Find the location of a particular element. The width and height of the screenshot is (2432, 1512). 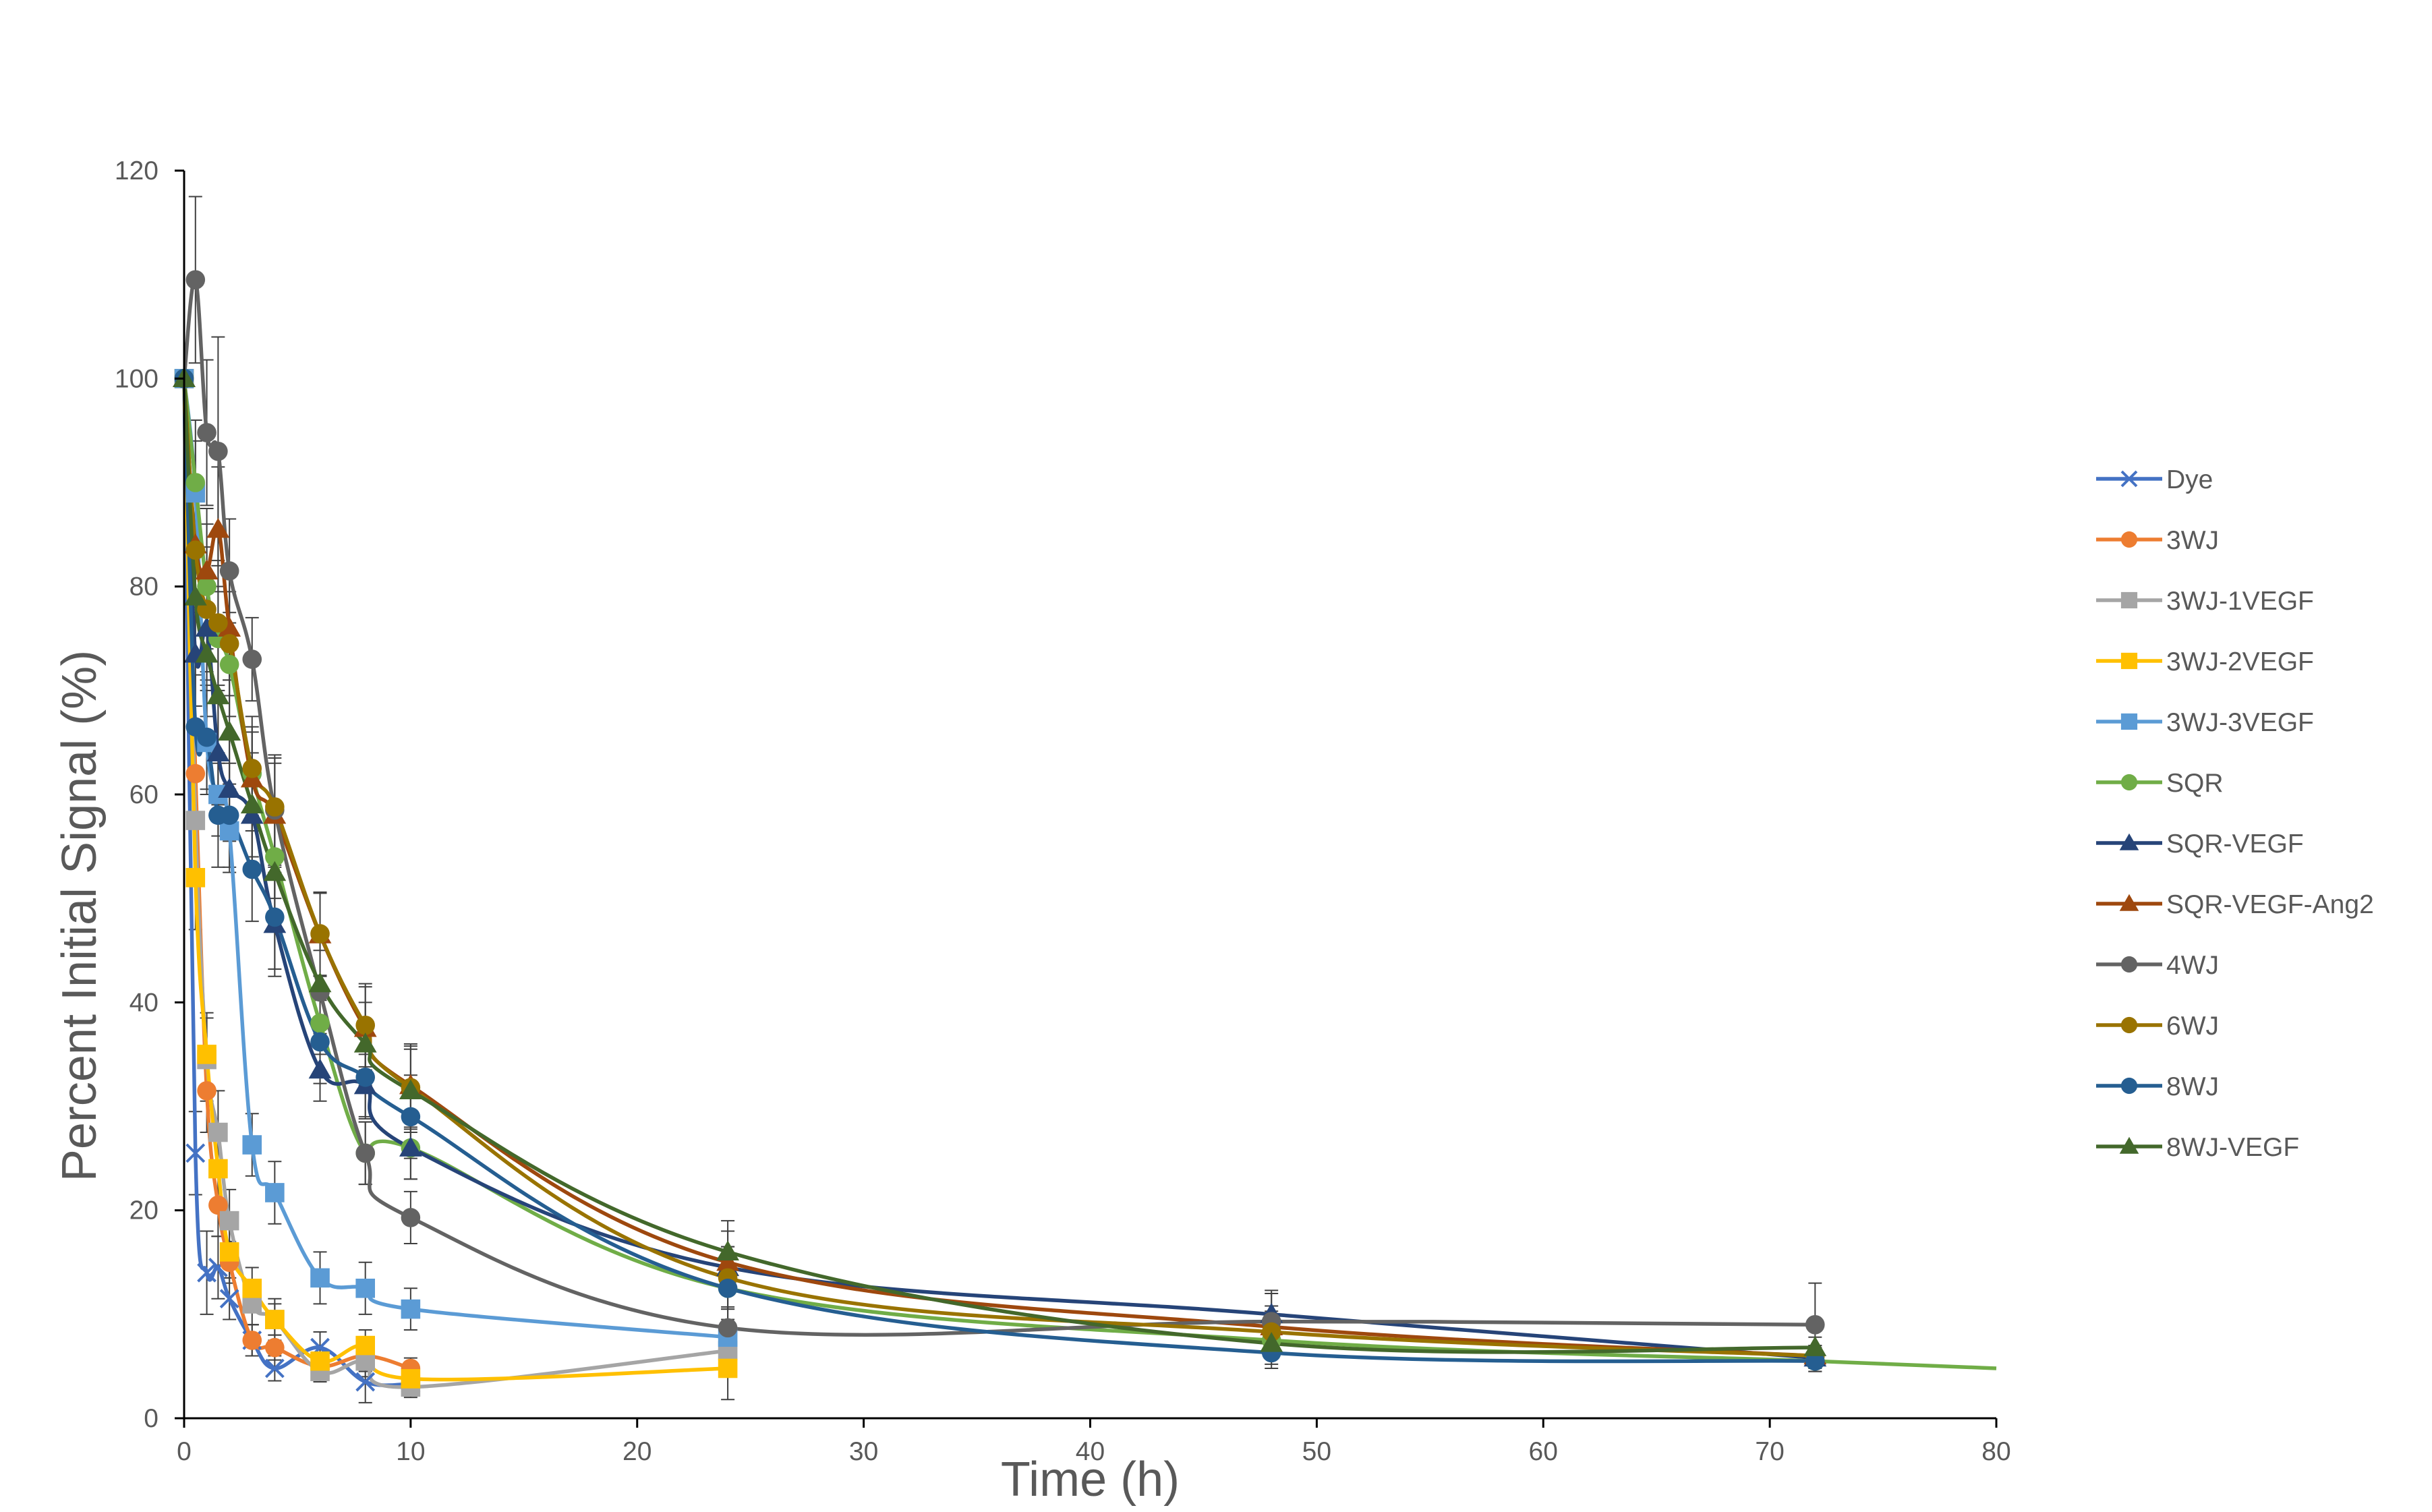

x-tick-label: 10 is located at coordinates (410, 1451).